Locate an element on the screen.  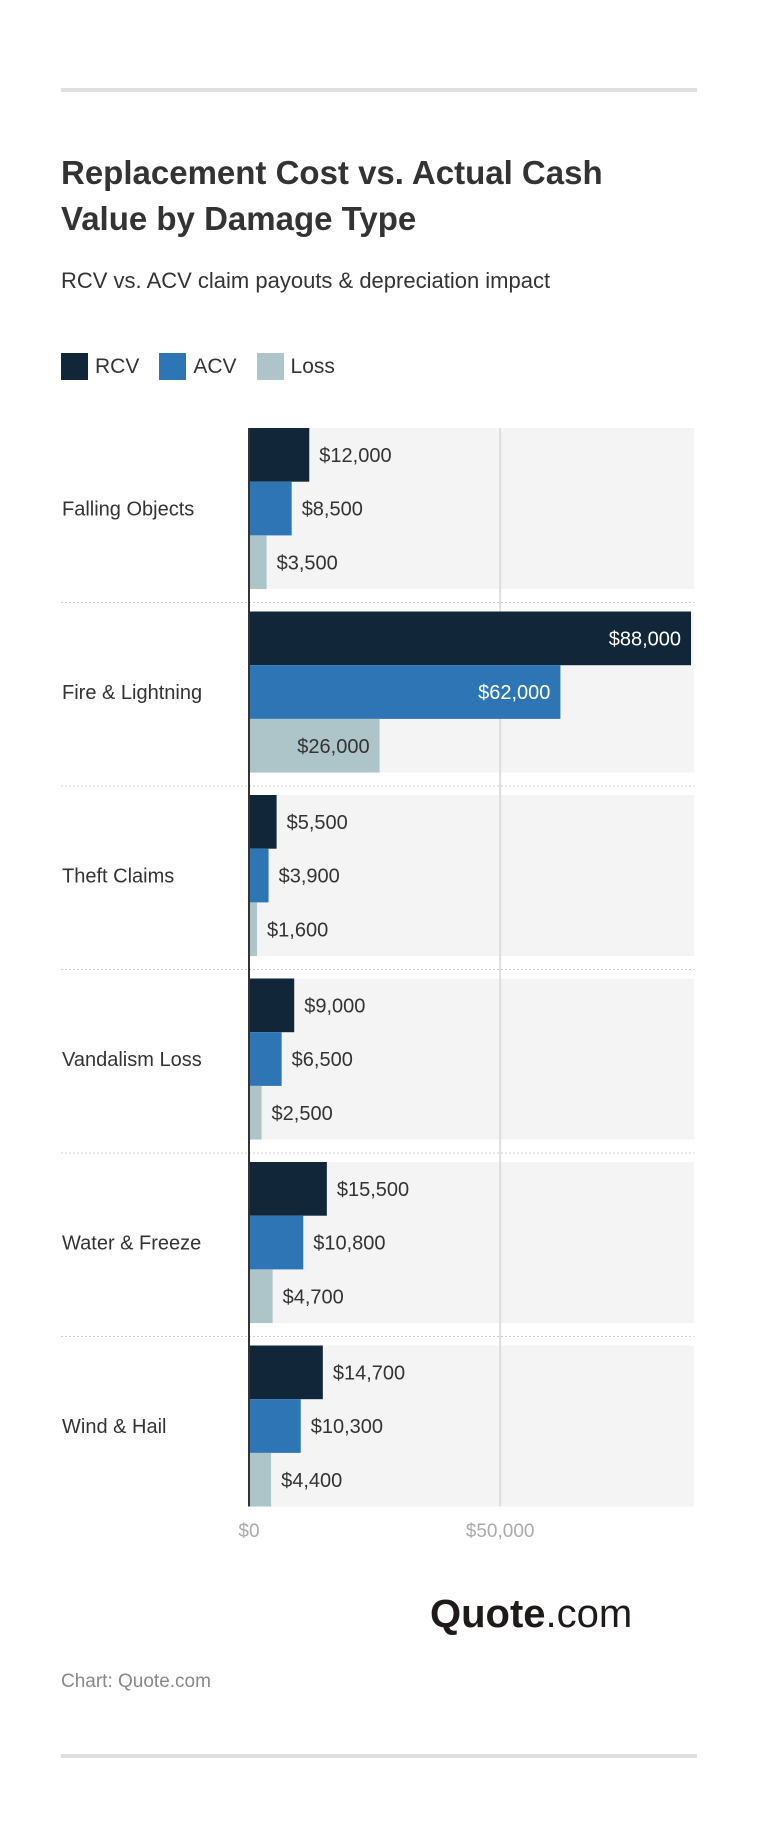
data-label: $12,000 is located at coordinates (355, 456).